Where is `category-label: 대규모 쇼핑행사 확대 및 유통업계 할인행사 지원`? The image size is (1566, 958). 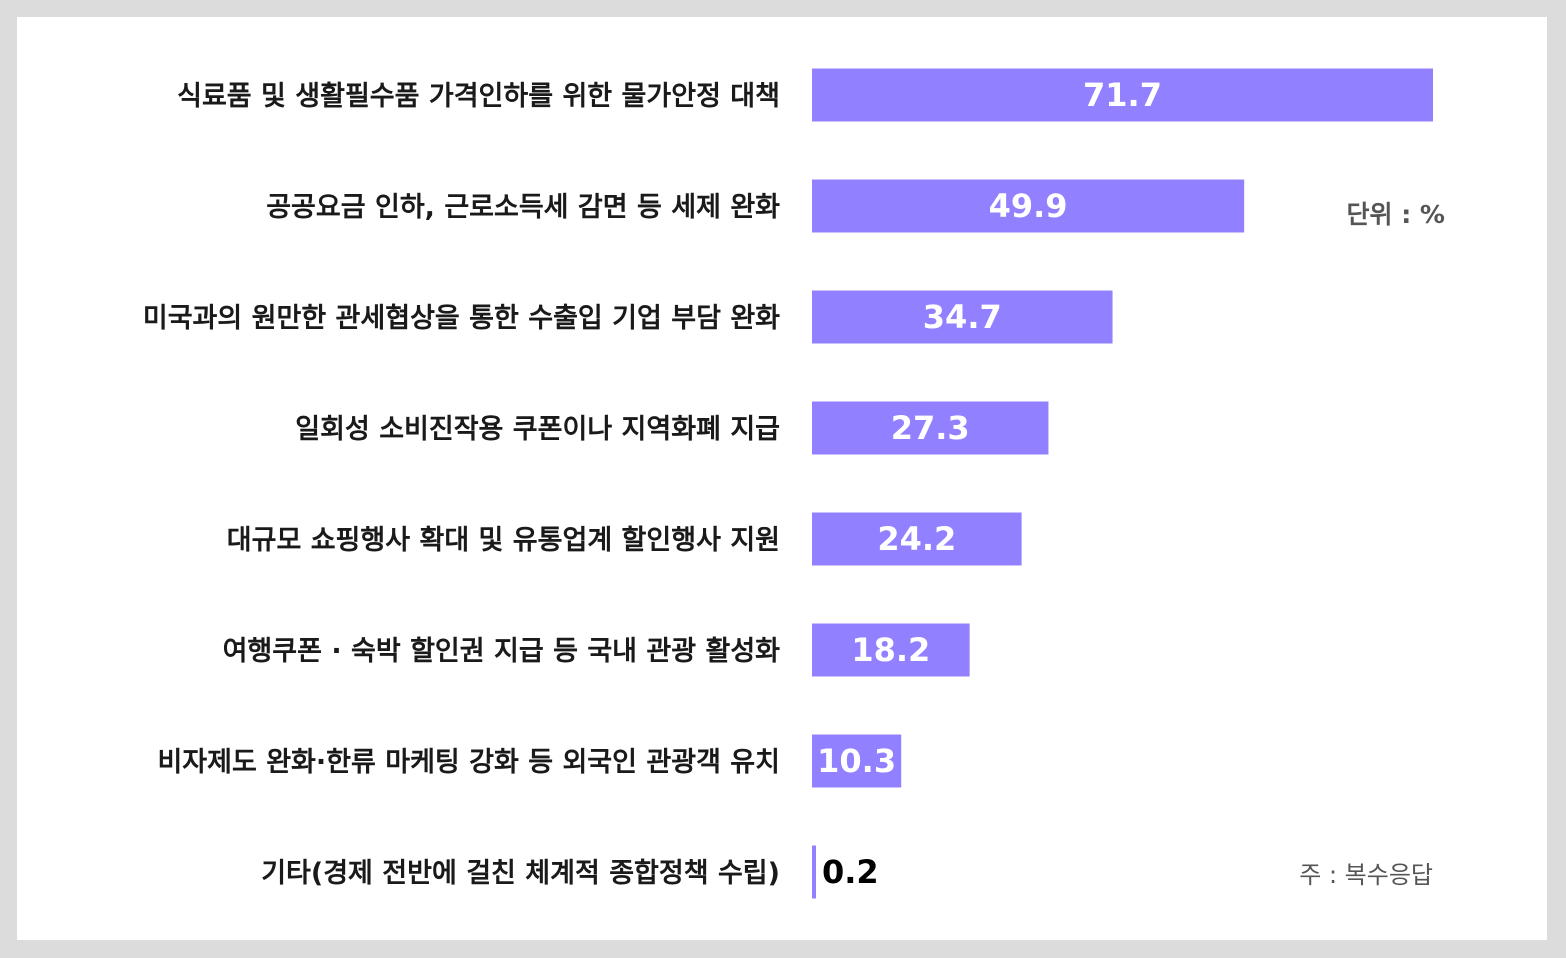
category-label: 대규모 쇼핑행사 확대 및 유통업계 할인행사 지원 is located at coordinates (503, 540).